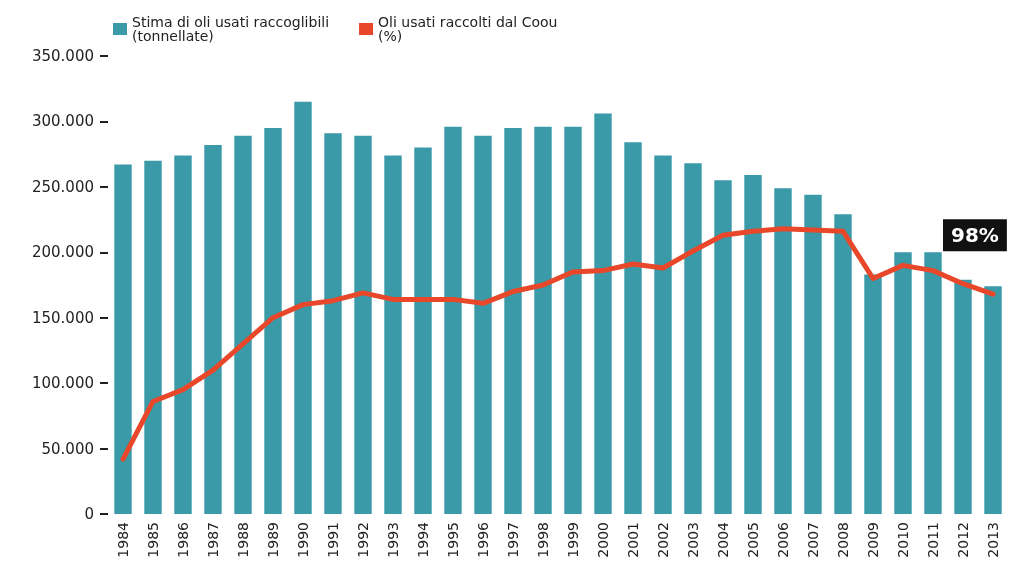 The height and width of the screenshot is (584, 1028). What do you see at coordinates (633, 540) in the screenshot?
I see `x-tick-label: 2001` at bounding box center [633, 540].